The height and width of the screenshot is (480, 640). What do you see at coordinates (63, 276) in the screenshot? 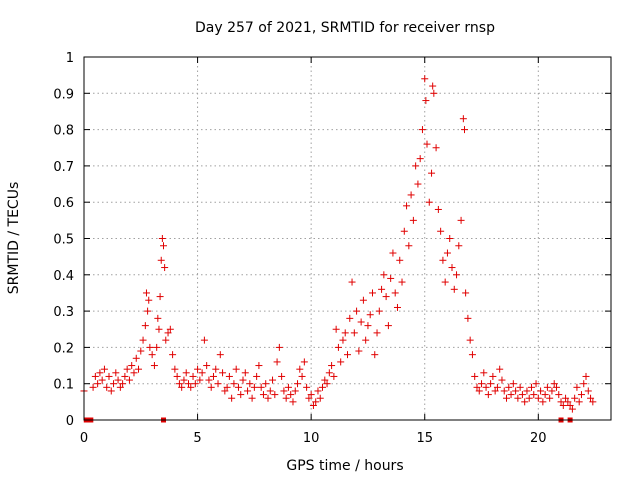
I see `y-tick-label: 0.4` at bounding box center [63, 276].